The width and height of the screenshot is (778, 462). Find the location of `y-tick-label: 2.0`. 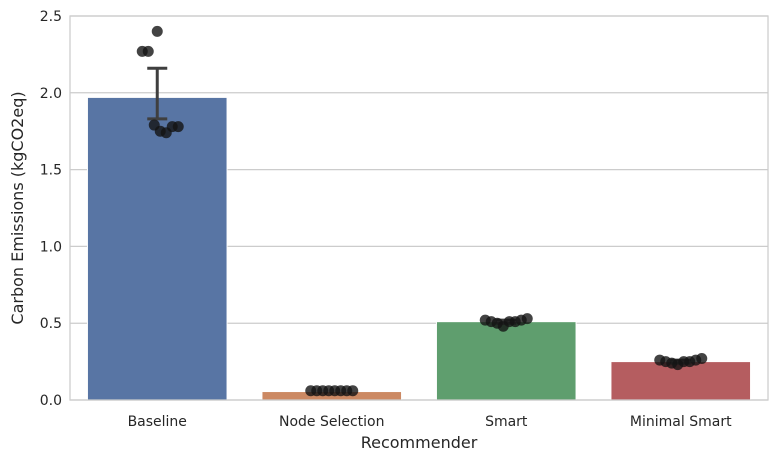

y-tick-label: 2.0 is located at coordinates (51, 94).